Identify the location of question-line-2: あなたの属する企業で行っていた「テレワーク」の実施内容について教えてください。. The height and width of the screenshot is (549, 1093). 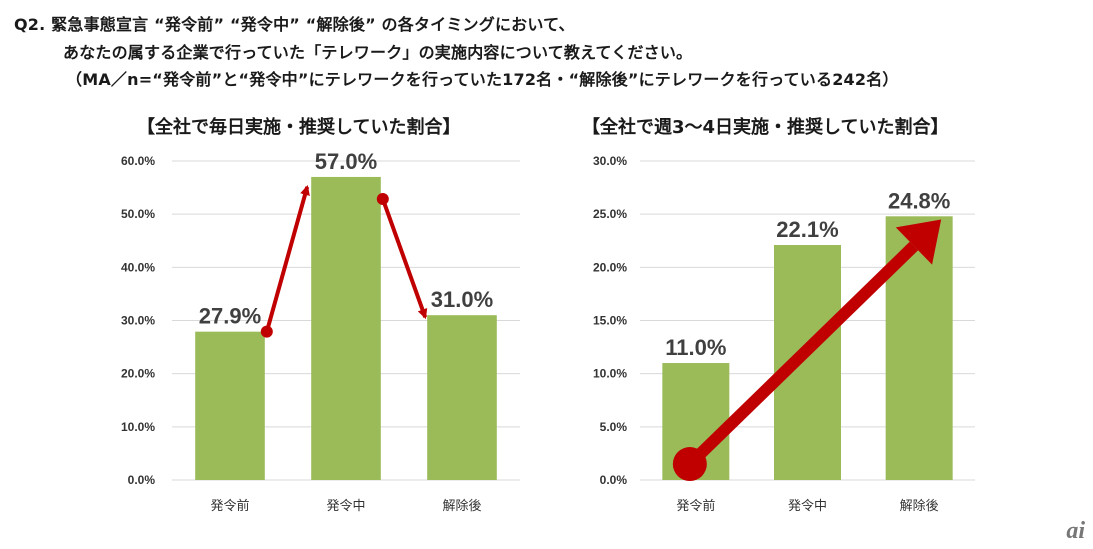
(378, 52).